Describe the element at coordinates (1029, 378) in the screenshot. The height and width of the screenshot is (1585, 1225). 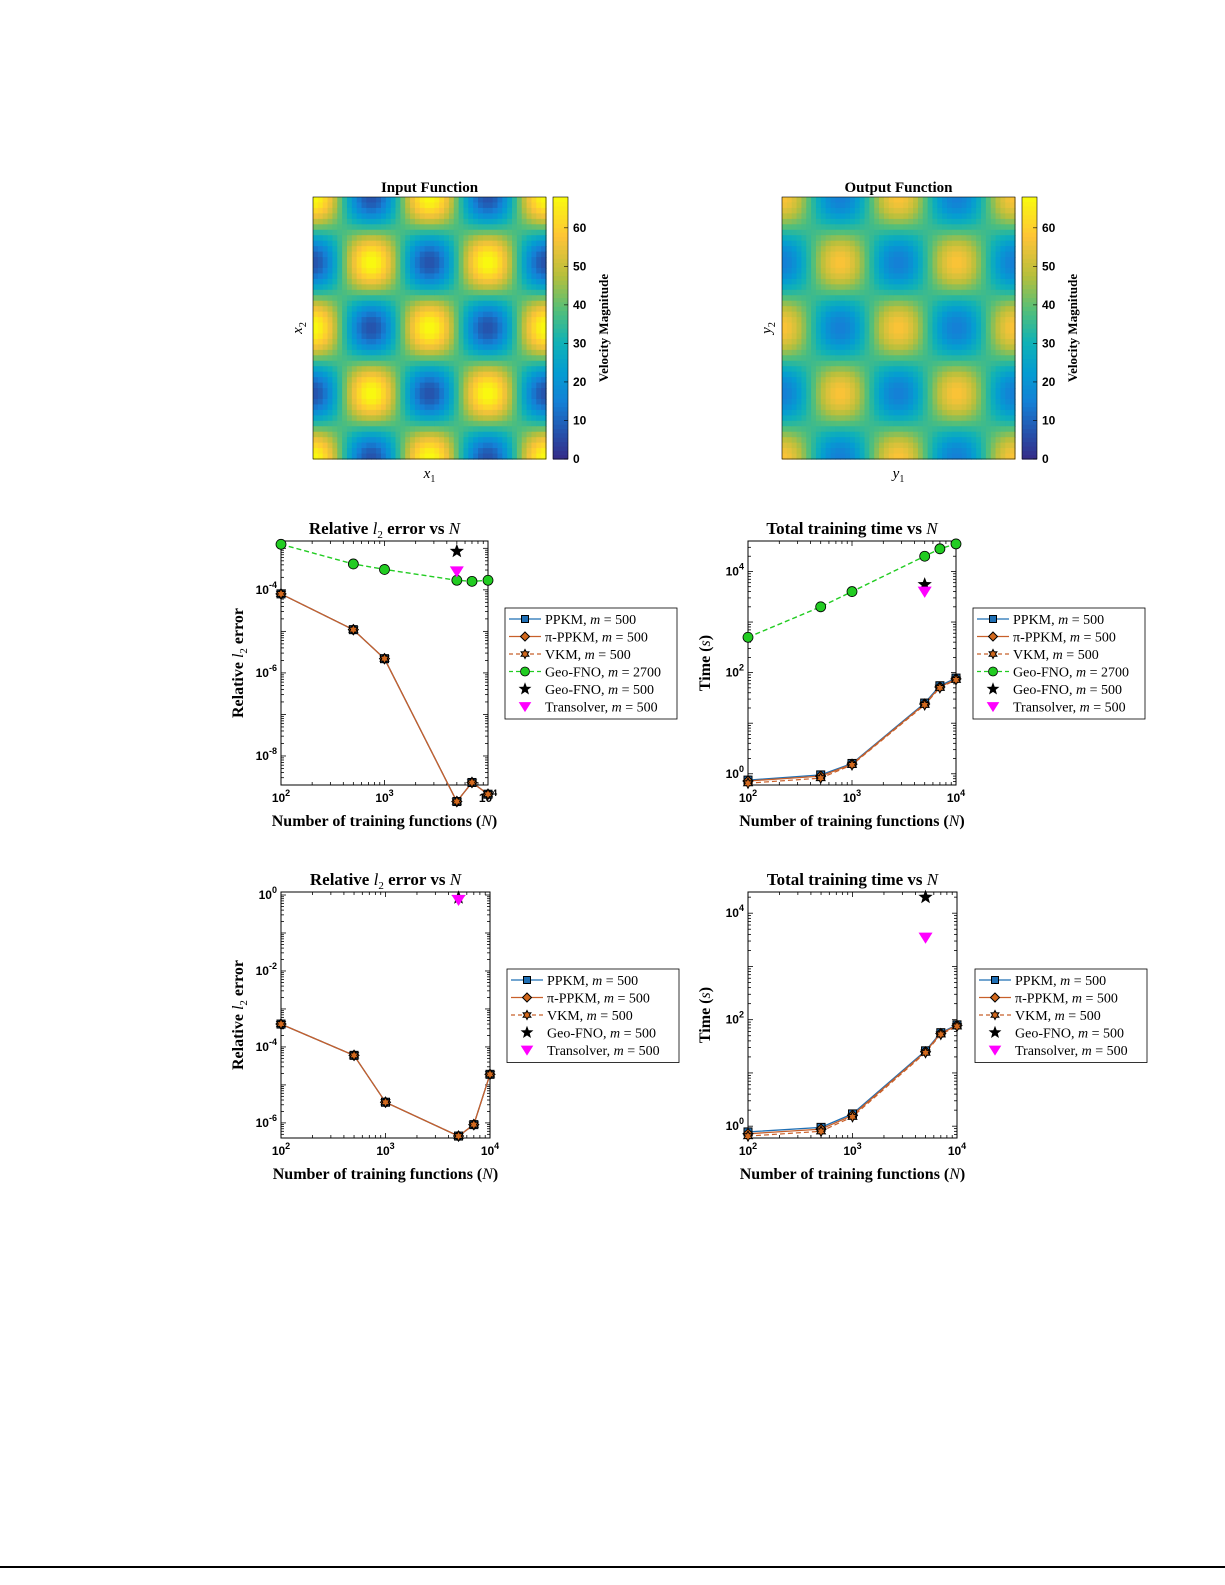
I see `colorbar-swatch` at that location.